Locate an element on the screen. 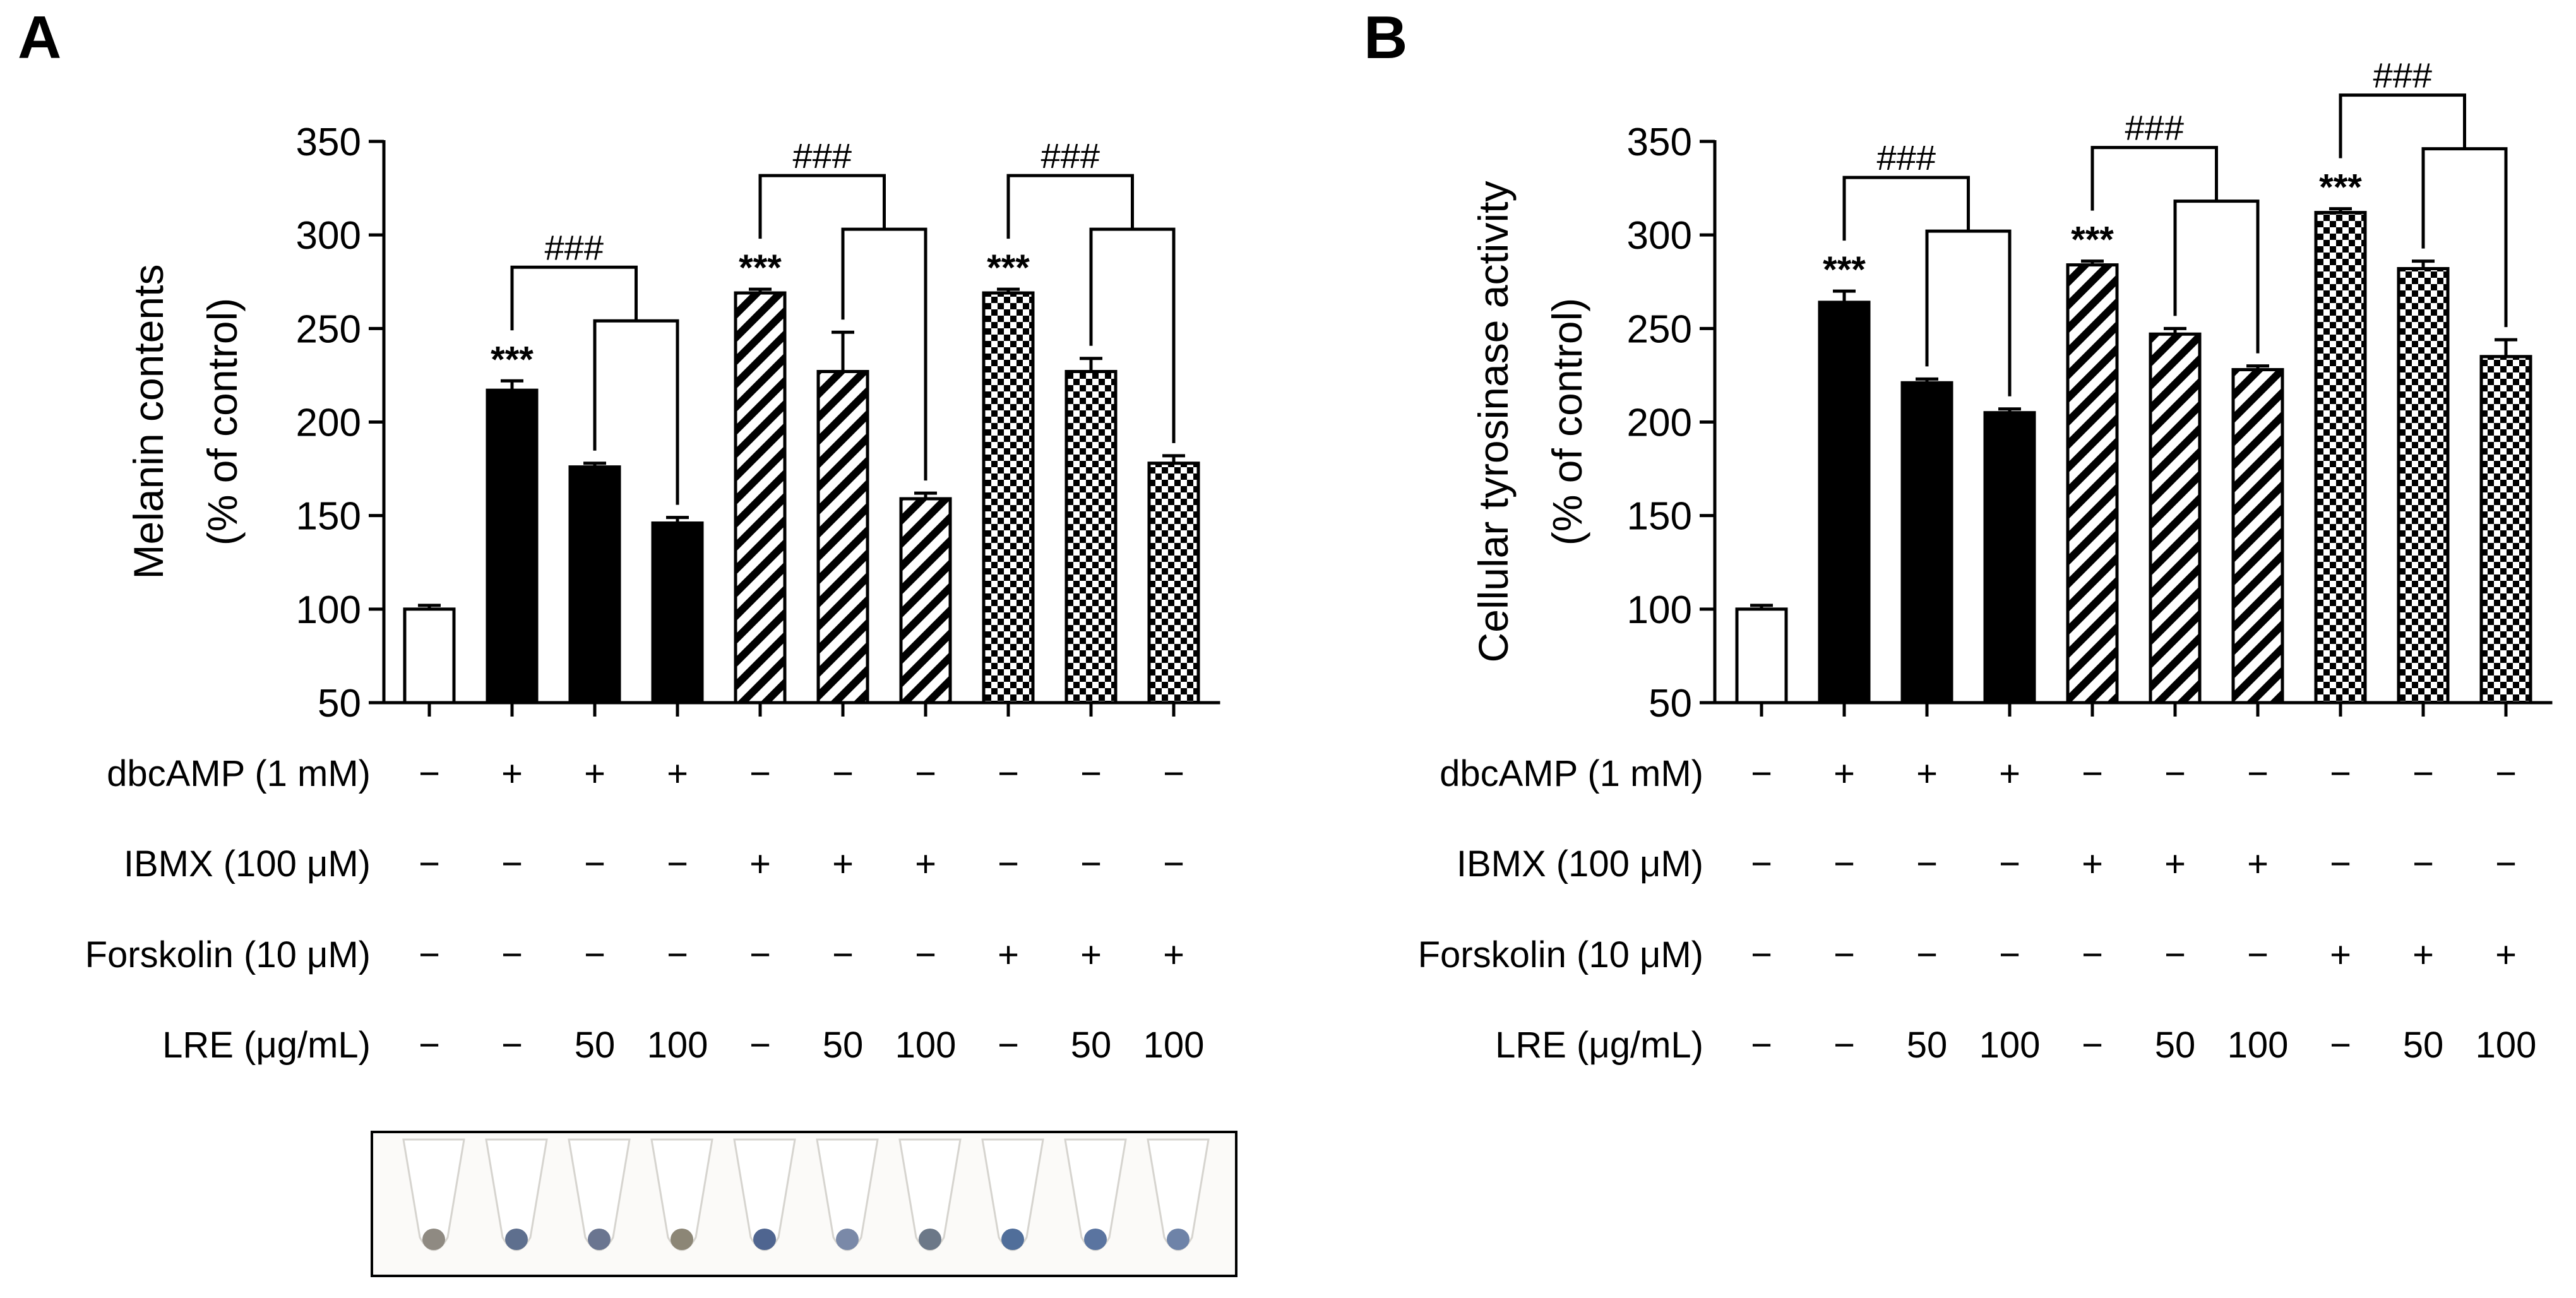 Image resolution: width=2576 pixels, height=1298 pixels. y-tick-label: 350 is located at coordinates (1659, 142).